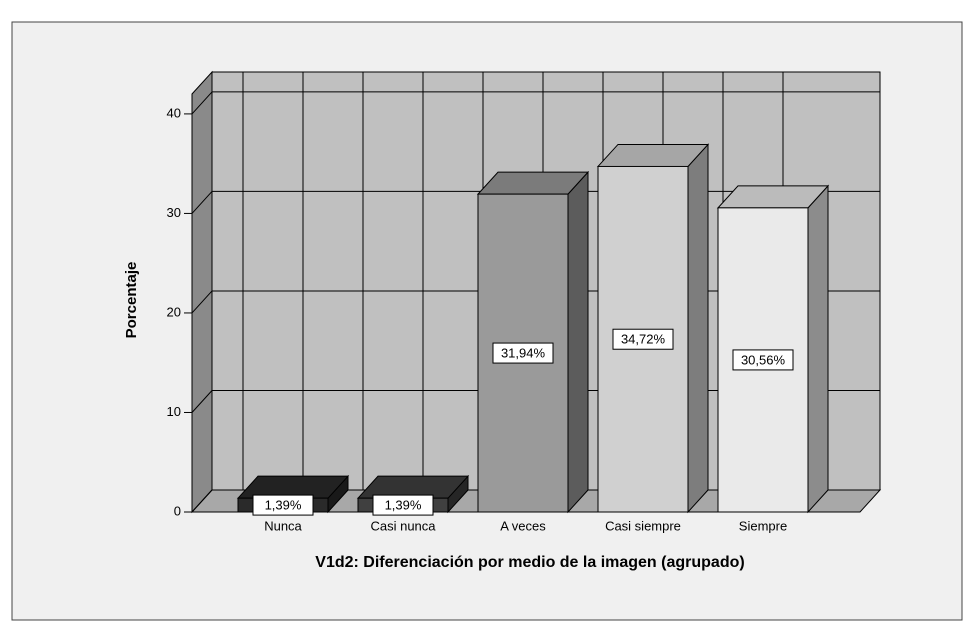 The height and width of the screenshot is (624, 974). Describe the element at coordinates (523, 525) in the screenshot. I see `x-tick-label: A veces` at that location.